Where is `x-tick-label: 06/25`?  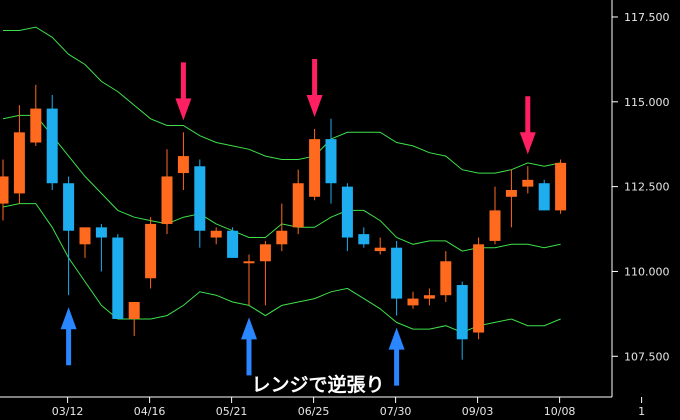
x-tick-label: 06/25 is located at coordinates (314, 411).